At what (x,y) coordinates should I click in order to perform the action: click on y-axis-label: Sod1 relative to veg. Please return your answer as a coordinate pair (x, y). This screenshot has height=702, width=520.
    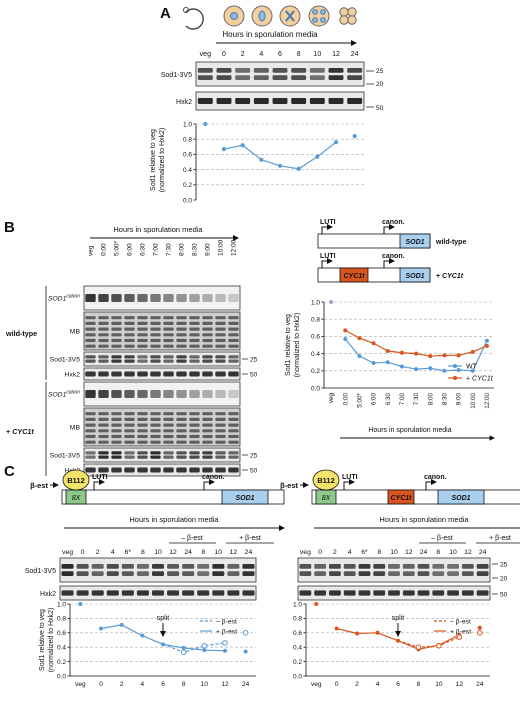
    Looking at the image, I should click on (42, 640).